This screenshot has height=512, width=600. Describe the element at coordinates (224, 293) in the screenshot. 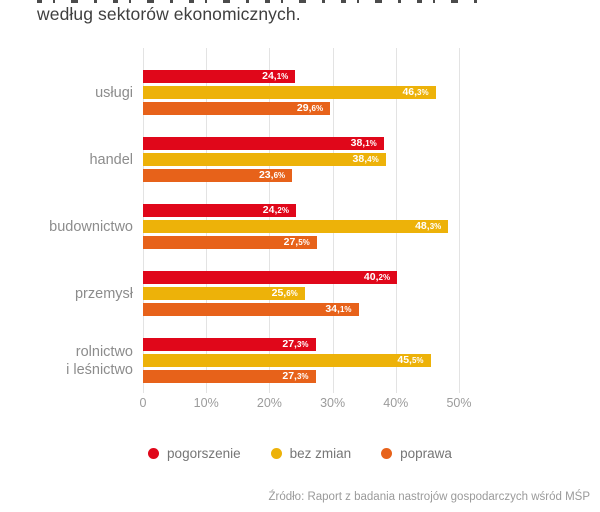

I see `bar-bez-zmian: 25,6%` at that location.